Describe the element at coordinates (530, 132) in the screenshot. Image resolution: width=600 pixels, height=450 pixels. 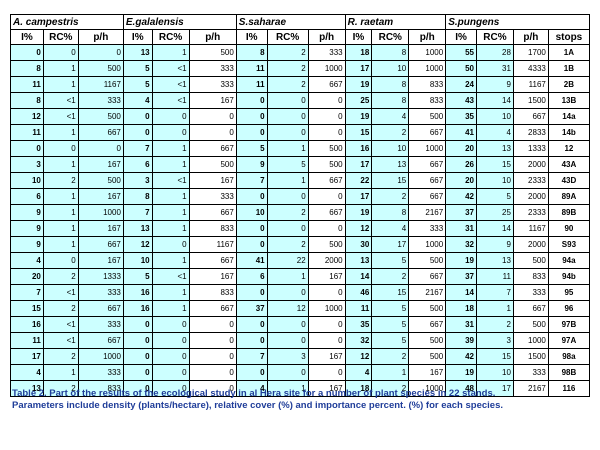
I see `table-cell: 2833` at that location.